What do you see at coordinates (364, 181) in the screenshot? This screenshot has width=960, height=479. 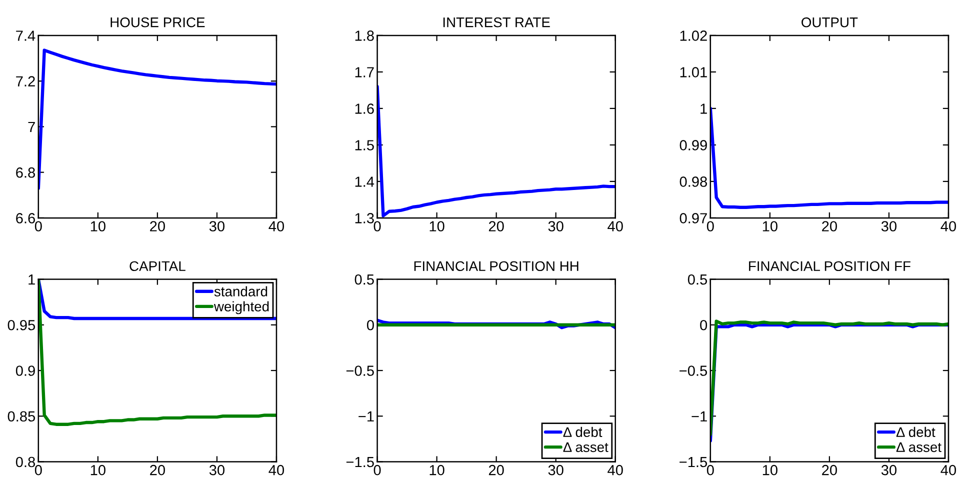 I see `y-tick-label: 1.4` at bounding box center [364, 181].